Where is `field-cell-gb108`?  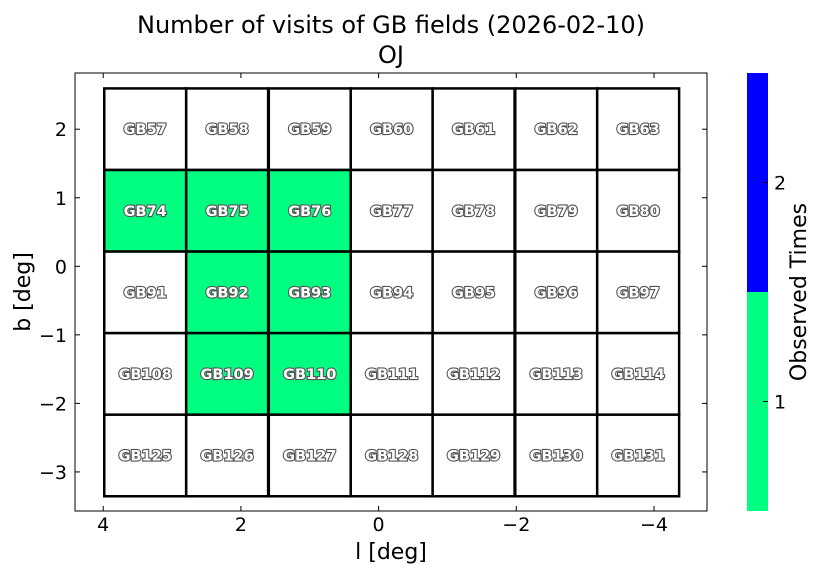 field-cell-gb108 is located at coordinates (145, 373).